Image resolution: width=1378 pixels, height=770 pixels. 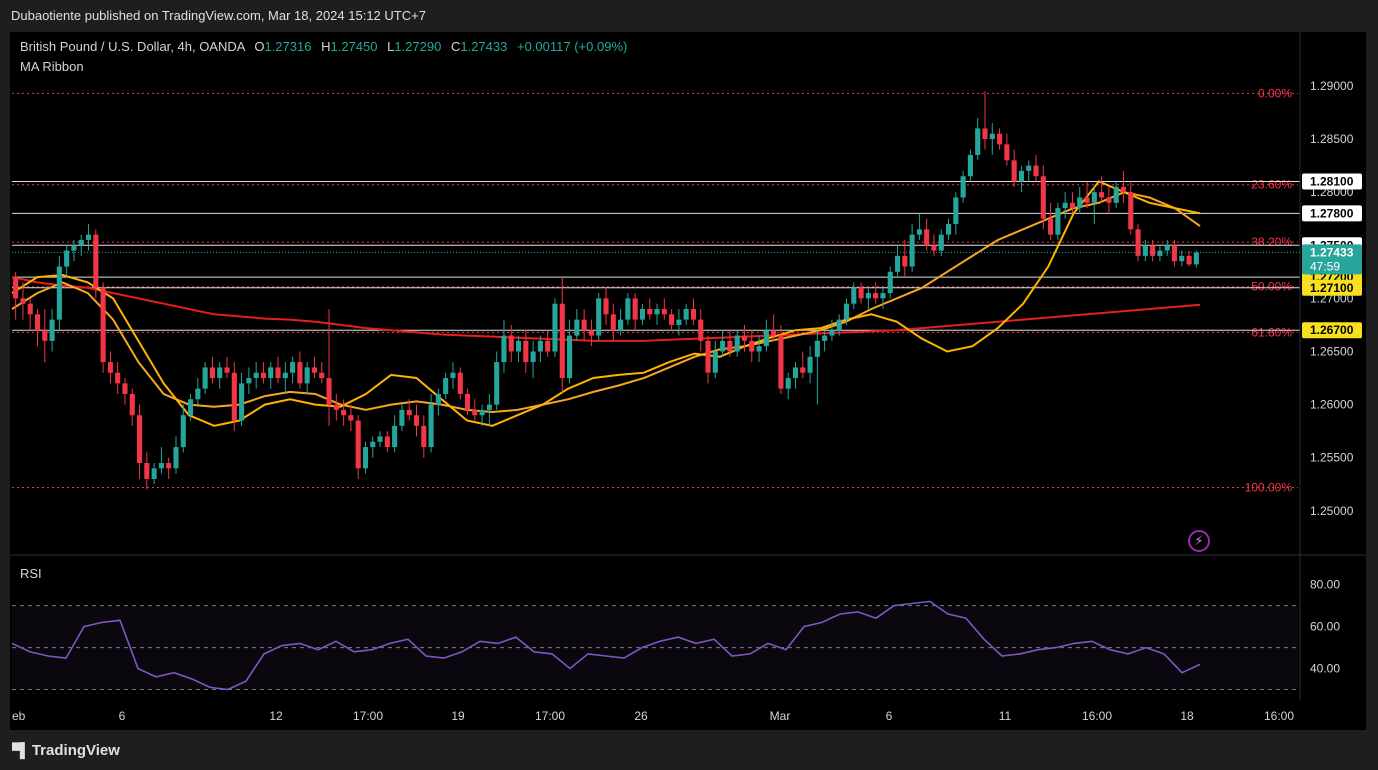 What do you see at coordinates (31, 573) in the screenshot?
I see `rsi-label: RSI` at bounding box center [31, 573].